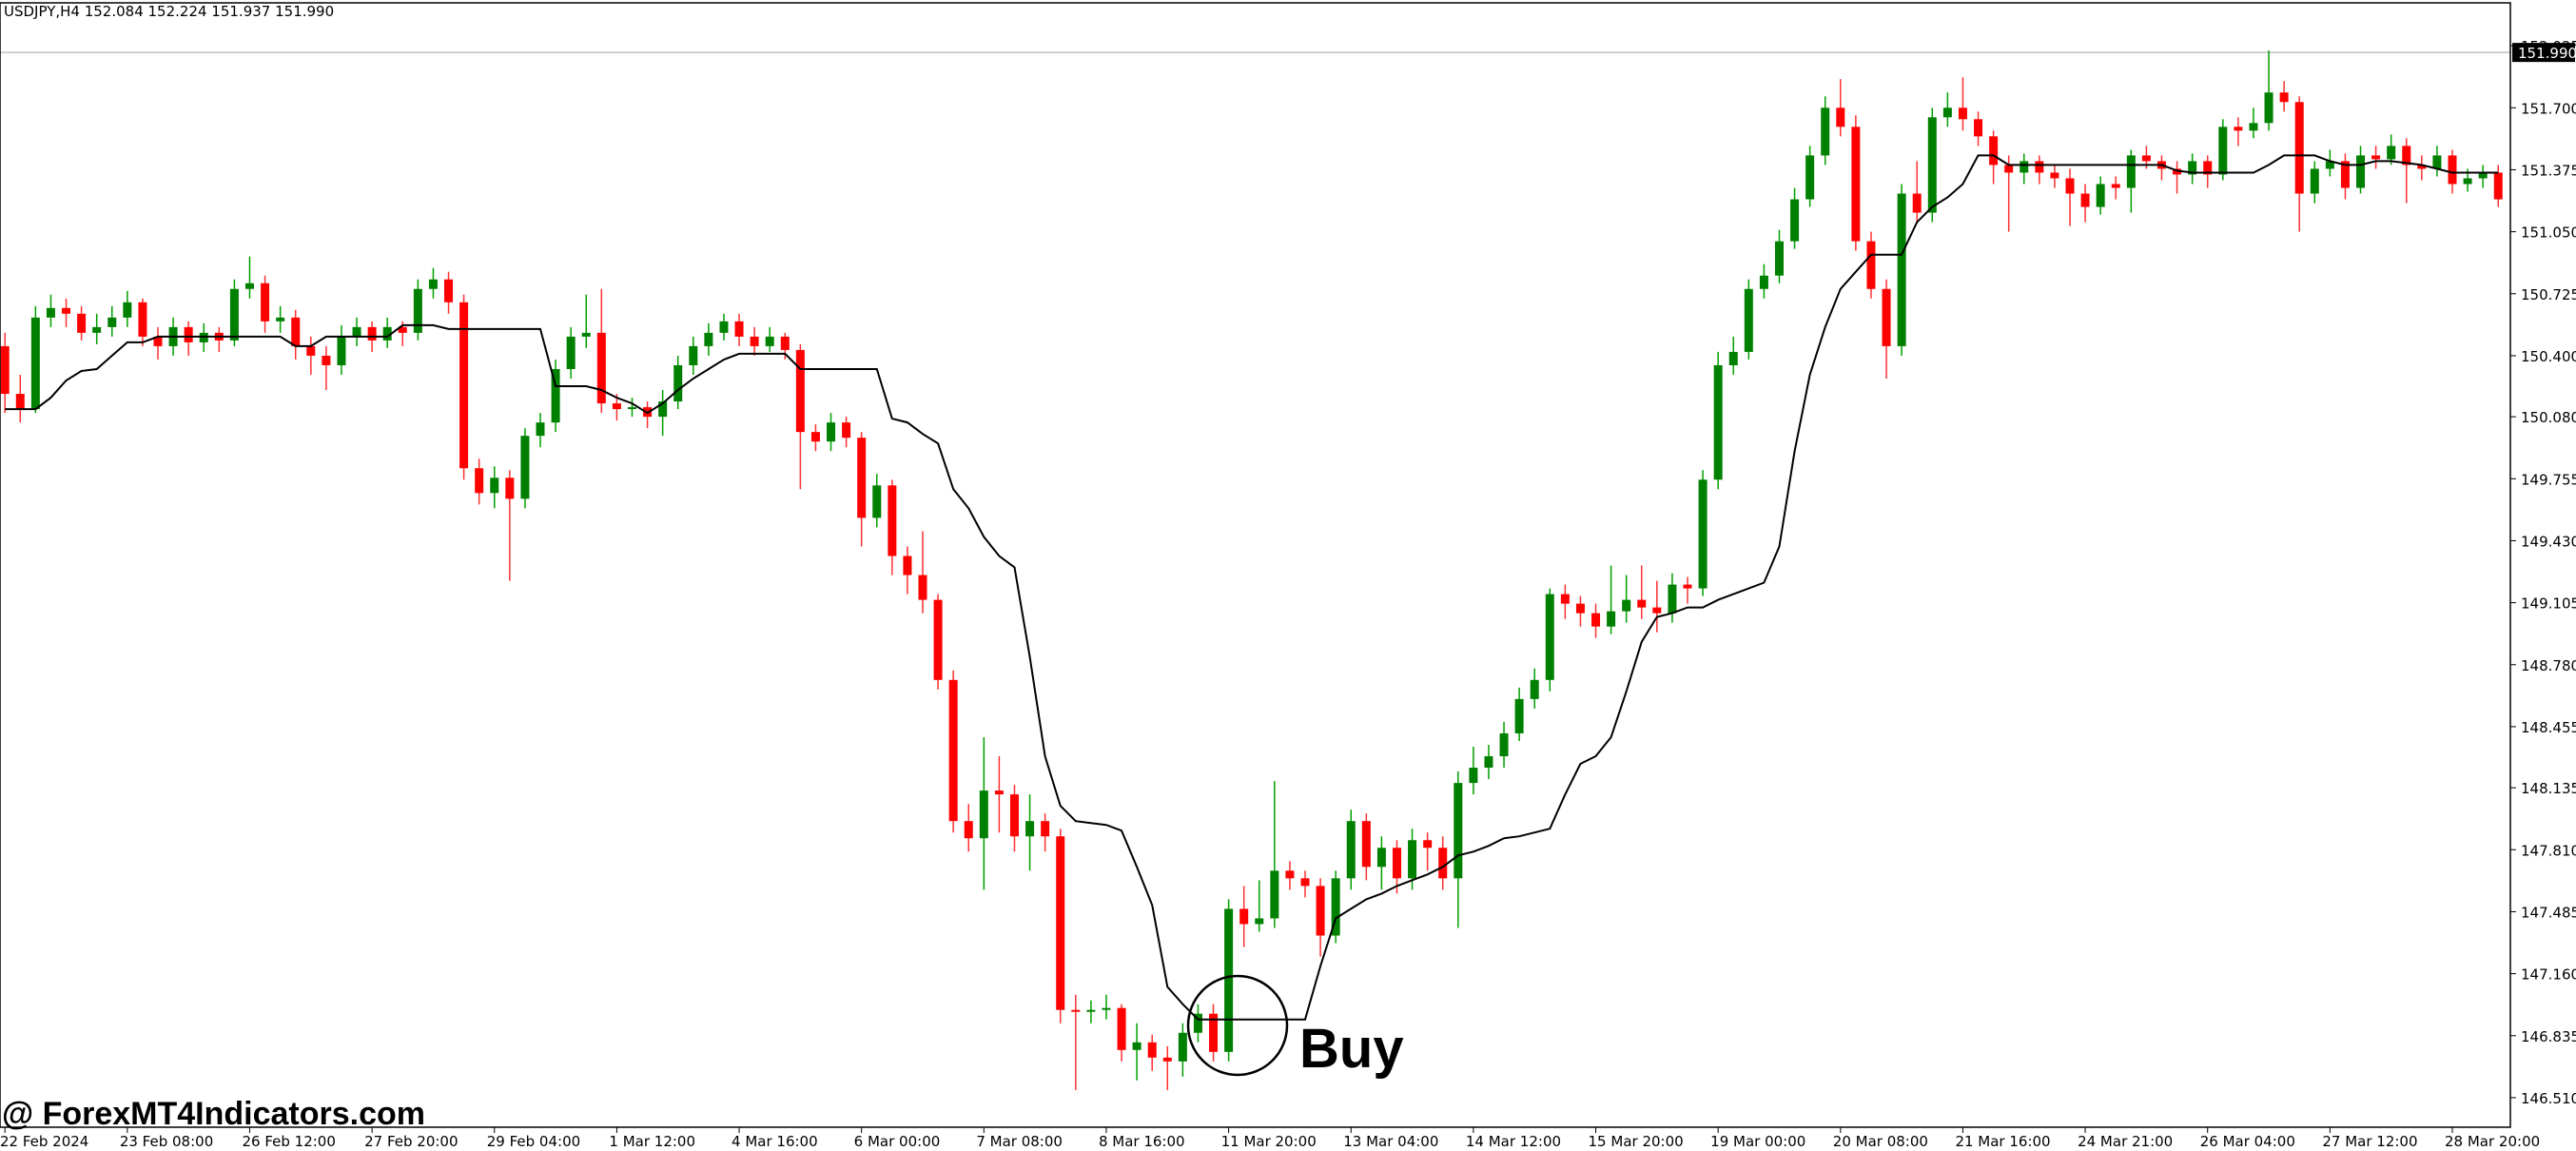 The image size is (2576, 1151). I want to click on x-tick-label: 27 Mar 12:00, so click(2369, 1141).